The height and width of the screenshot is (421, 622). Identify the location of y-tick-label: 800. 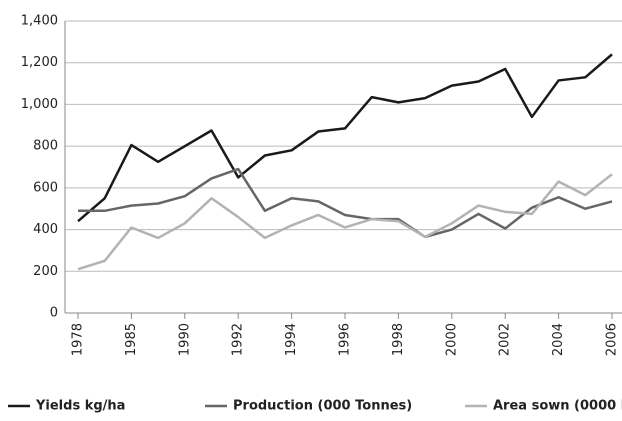
(45, 146).